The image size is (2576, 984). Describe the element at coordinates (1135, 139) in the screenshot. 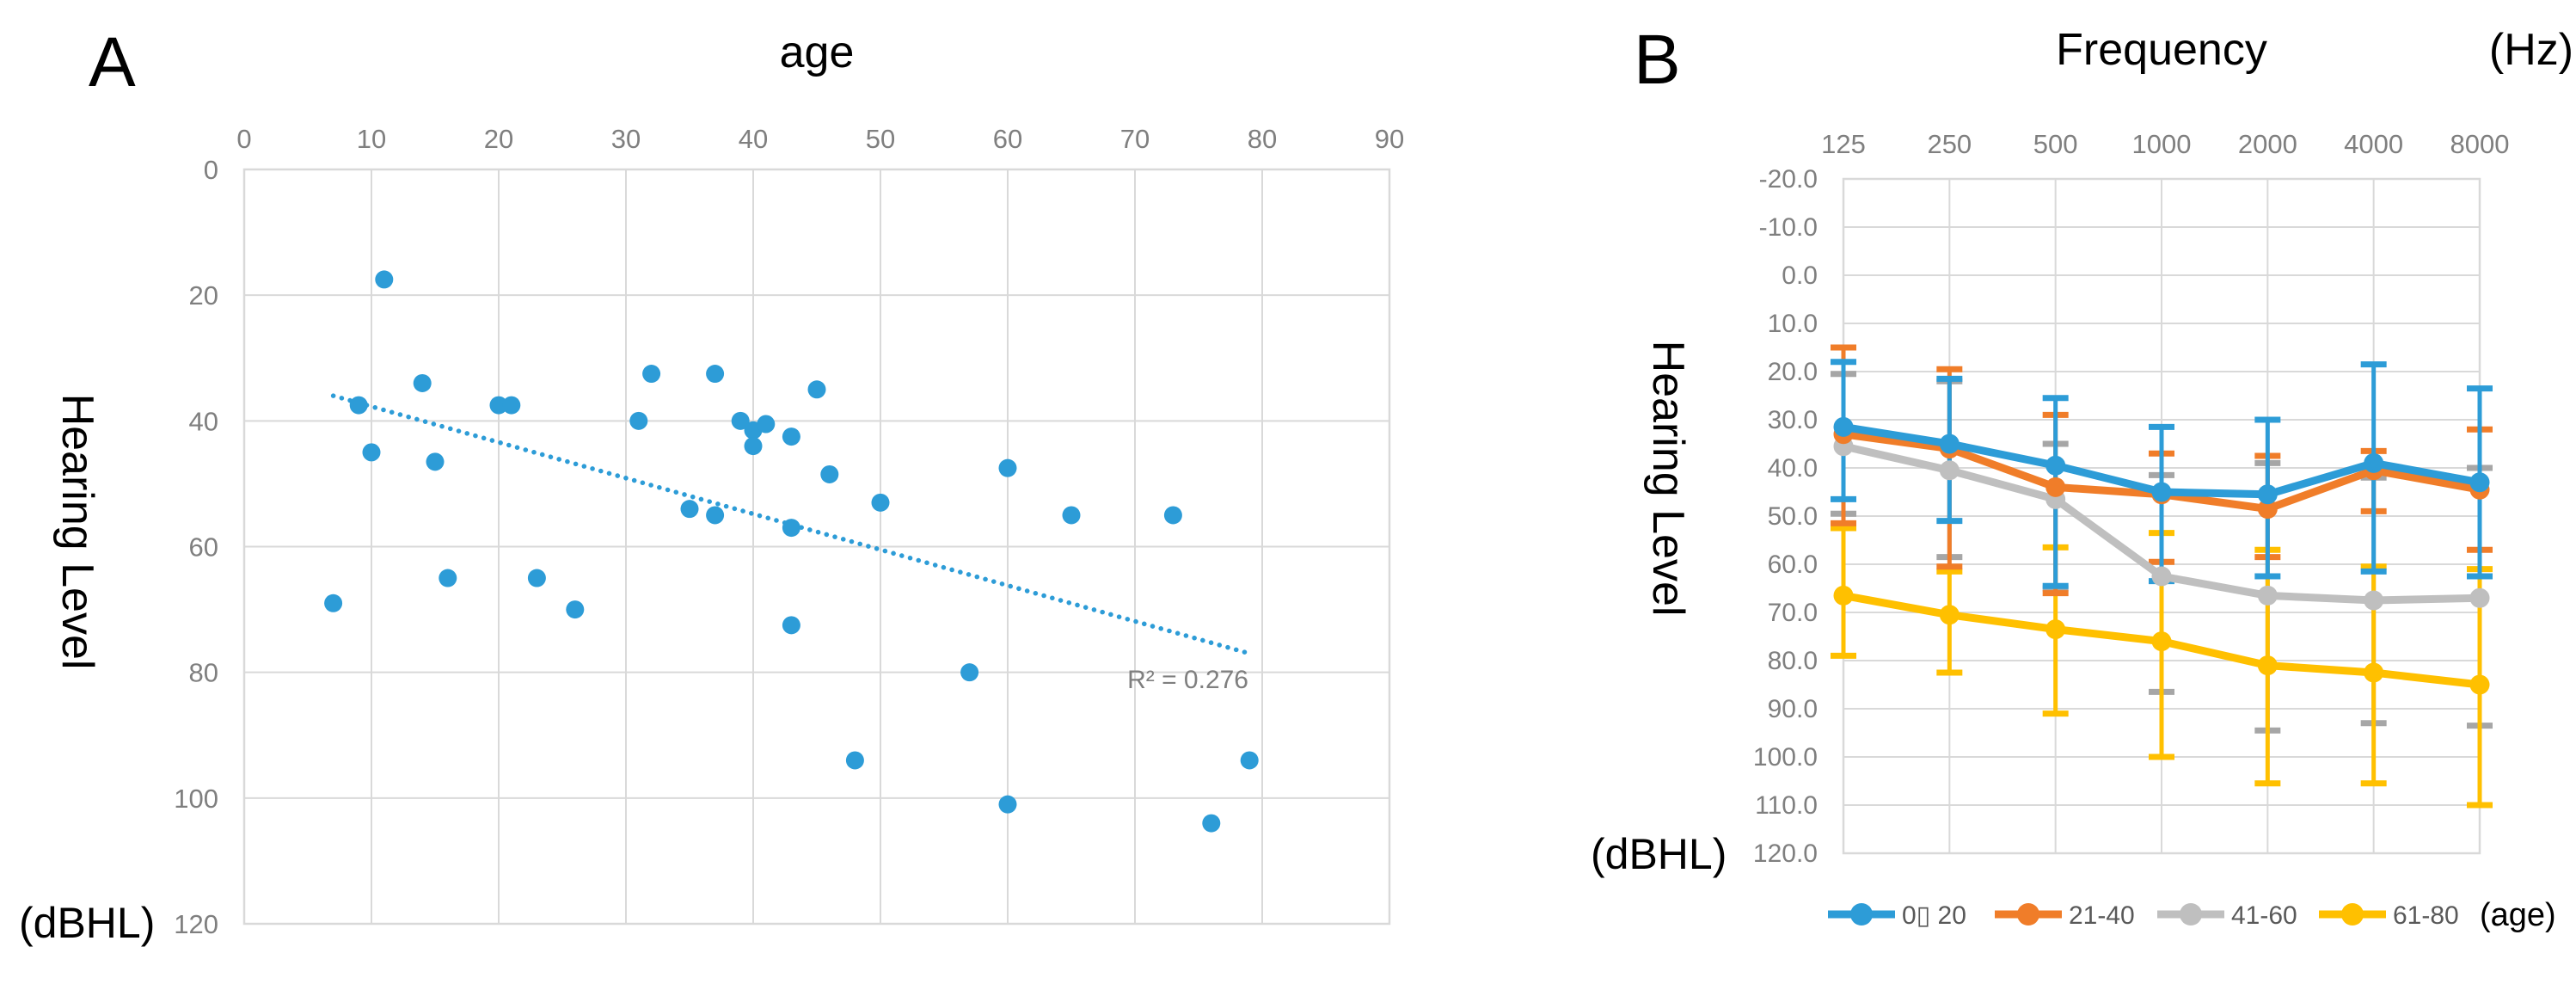

I see `panel-a-x-tick-label: 70` at that location.